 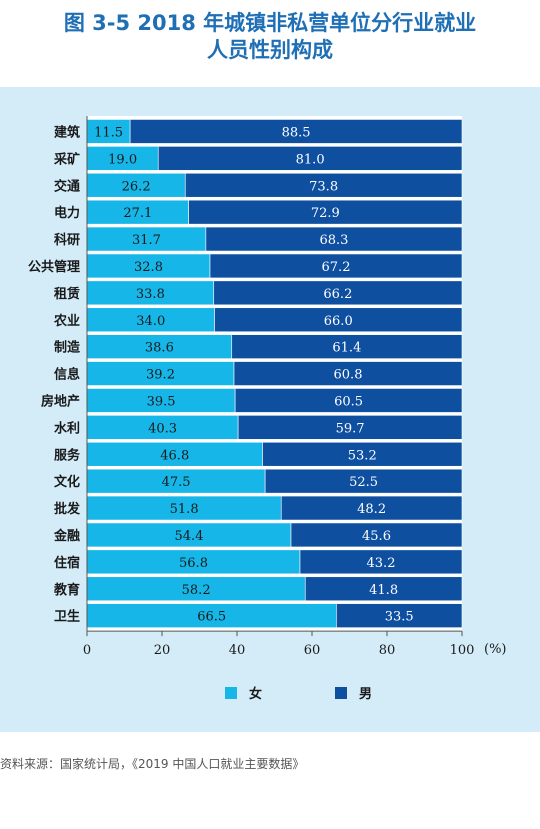 What do you see at coordinates (162, 650) in the screenshot?
I see `x-tick-label: 20` at bounding box center [162, 650].